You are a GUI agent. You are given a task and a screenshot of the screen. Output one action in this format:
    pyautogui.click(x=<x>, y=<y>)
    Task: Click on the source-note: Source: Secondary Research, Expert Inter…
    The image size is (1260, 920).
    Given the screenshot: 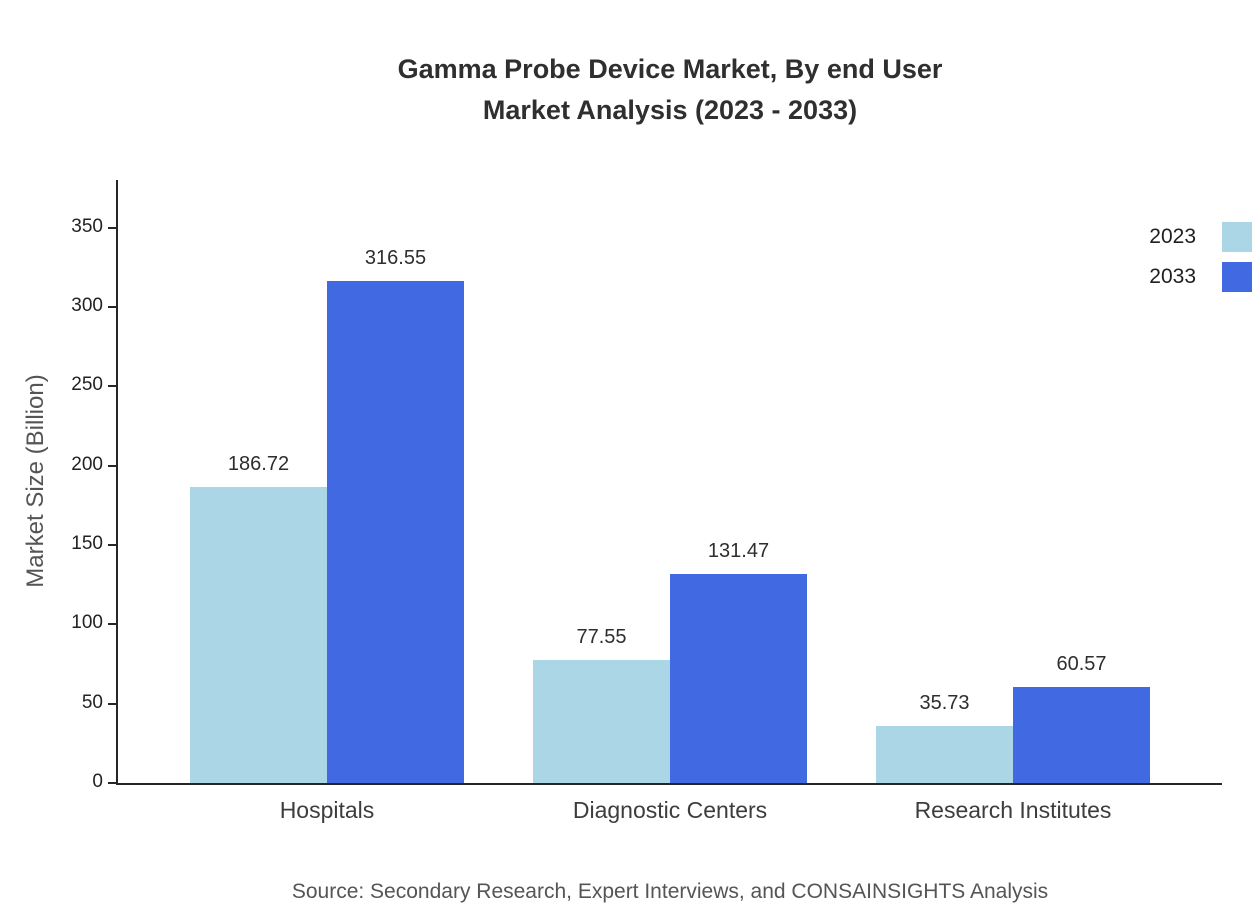 What is the action you would take?
    pyautogui.click(x=670, y=891)
    